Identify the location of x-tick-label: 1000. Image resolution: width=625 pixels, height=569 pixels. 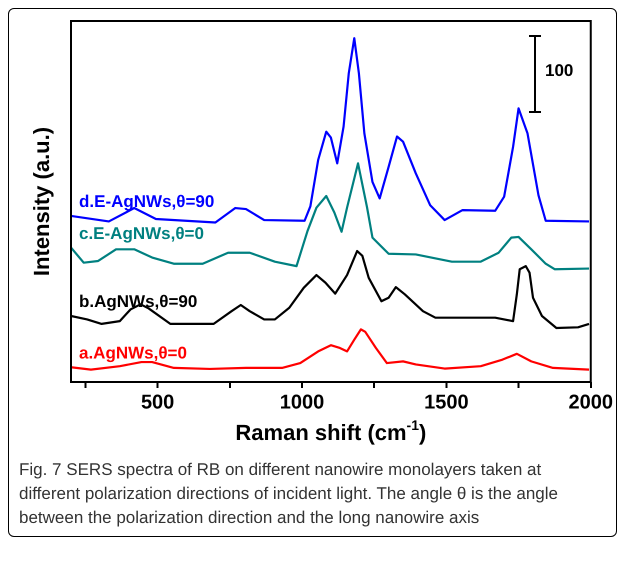
(302, 403).